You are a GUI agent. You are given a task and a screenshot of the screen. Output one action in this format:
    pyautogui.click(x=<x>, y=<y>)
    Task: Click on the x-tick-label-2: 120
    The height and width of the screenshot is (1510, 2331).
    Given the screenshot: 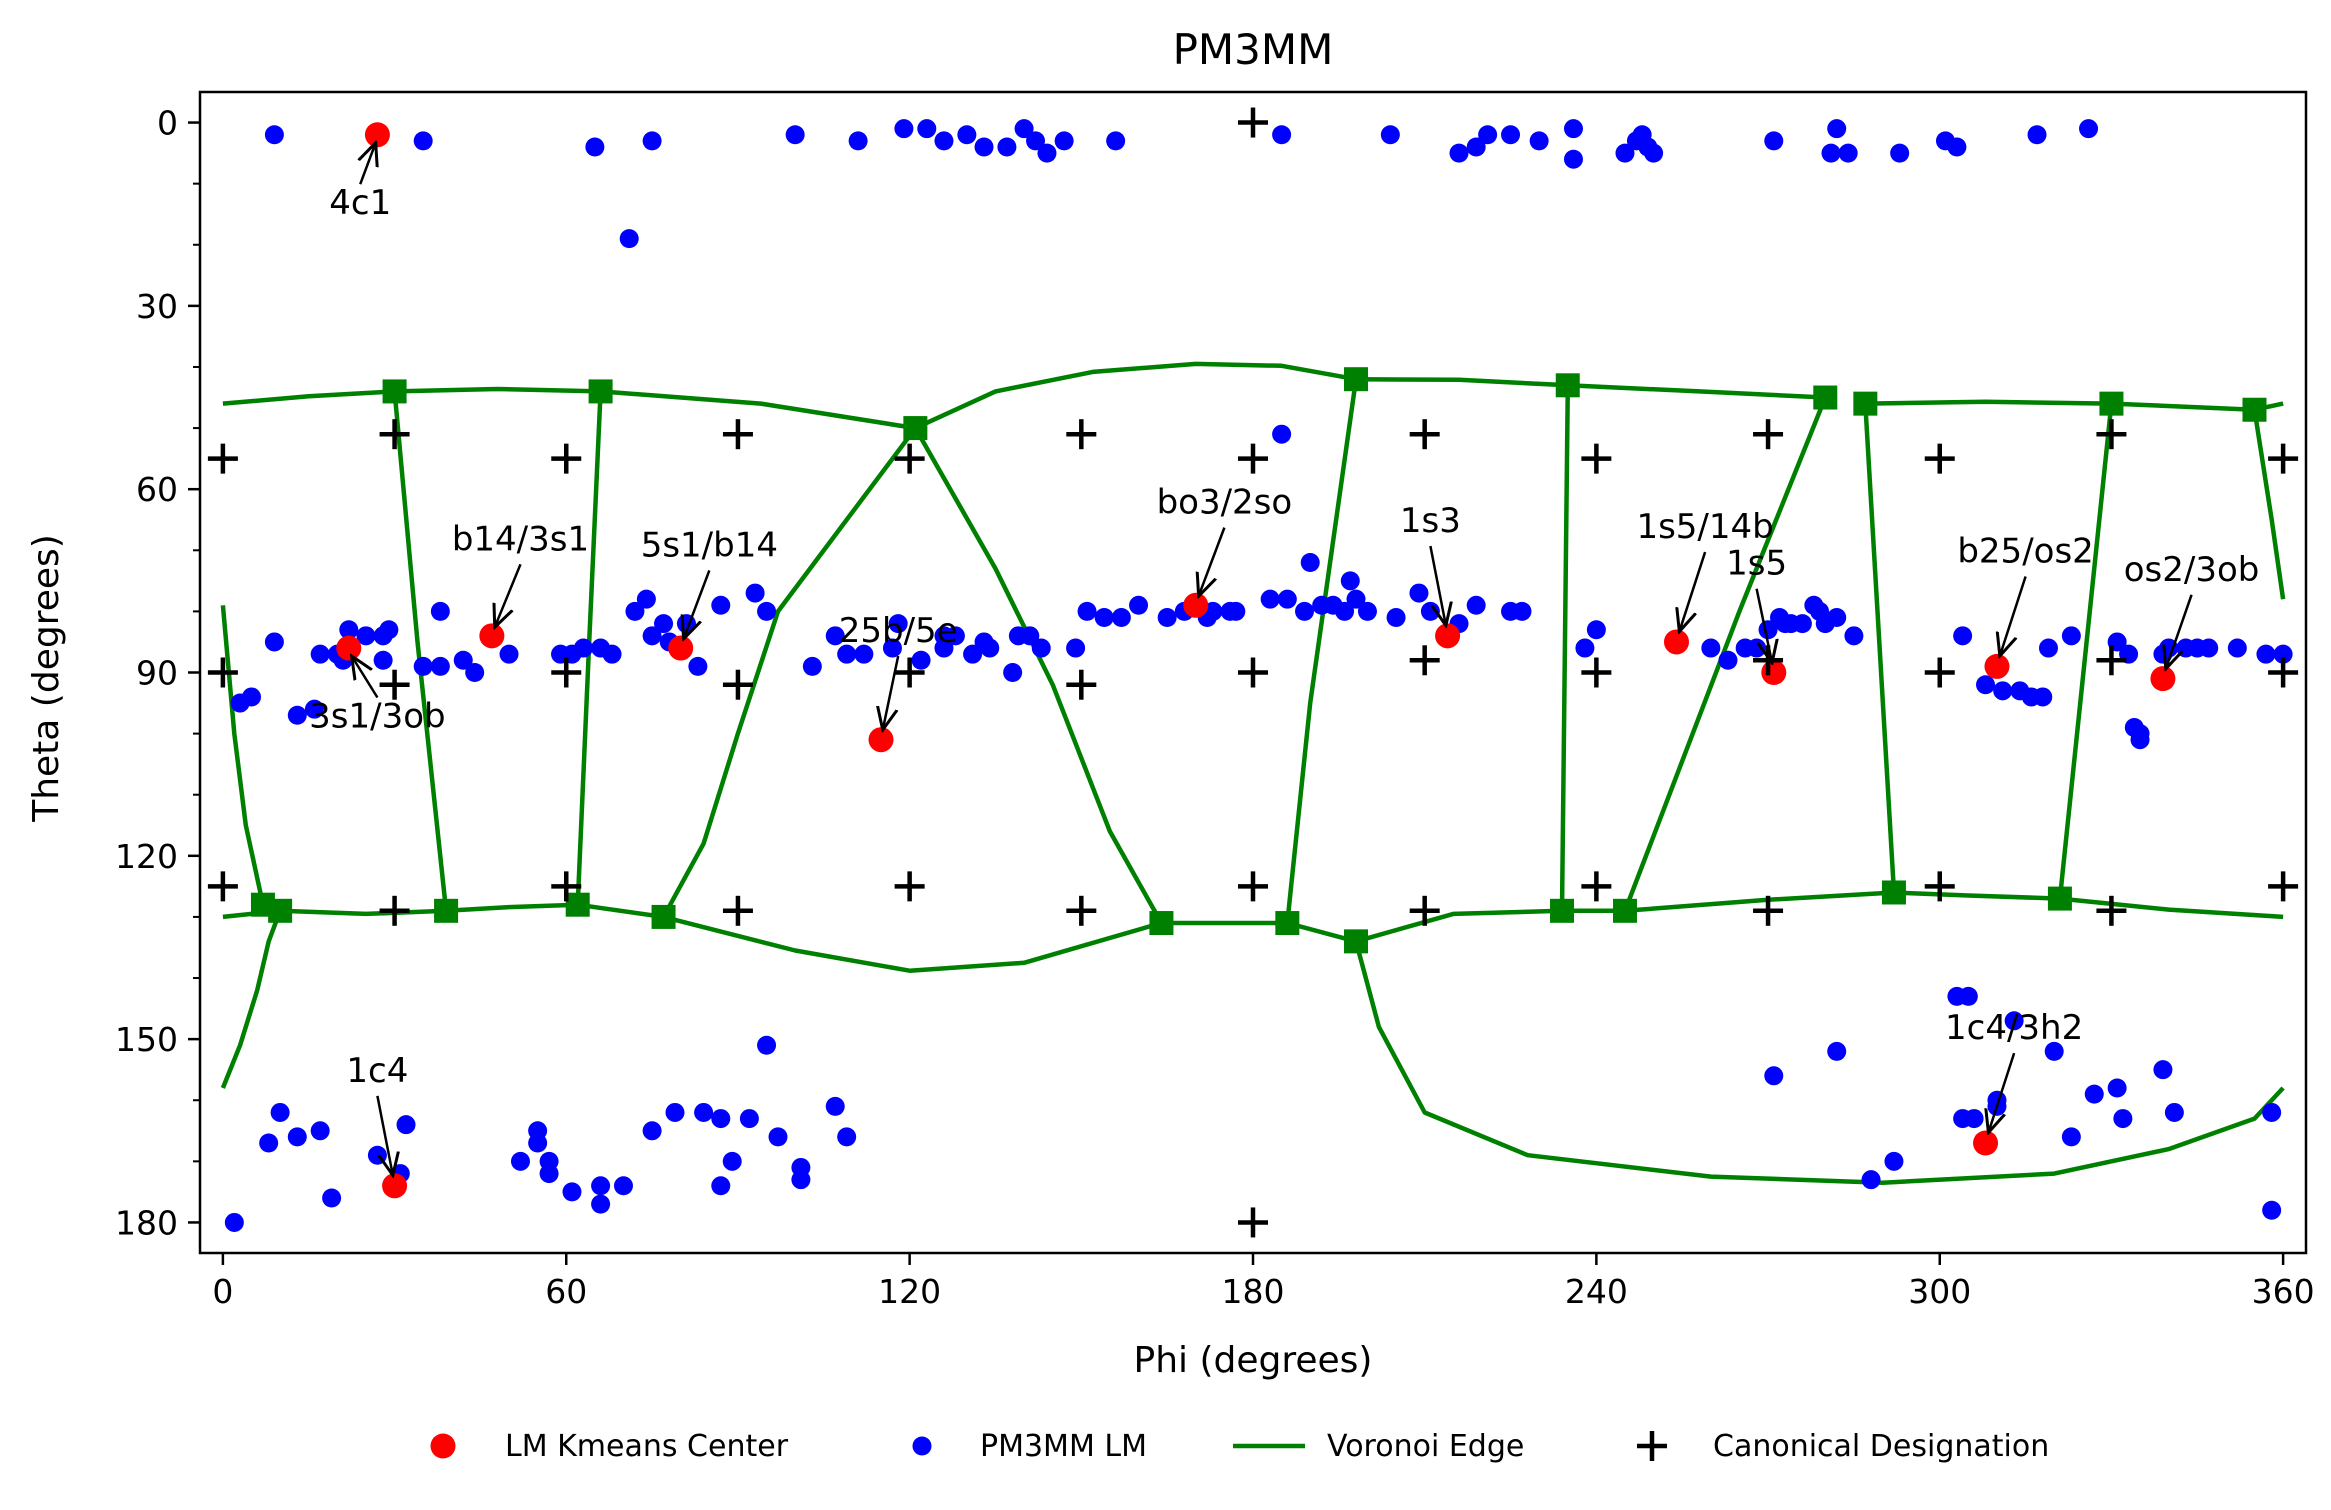 What is the action you would take?
    pyautogui.click(x=909, y=1291)
    